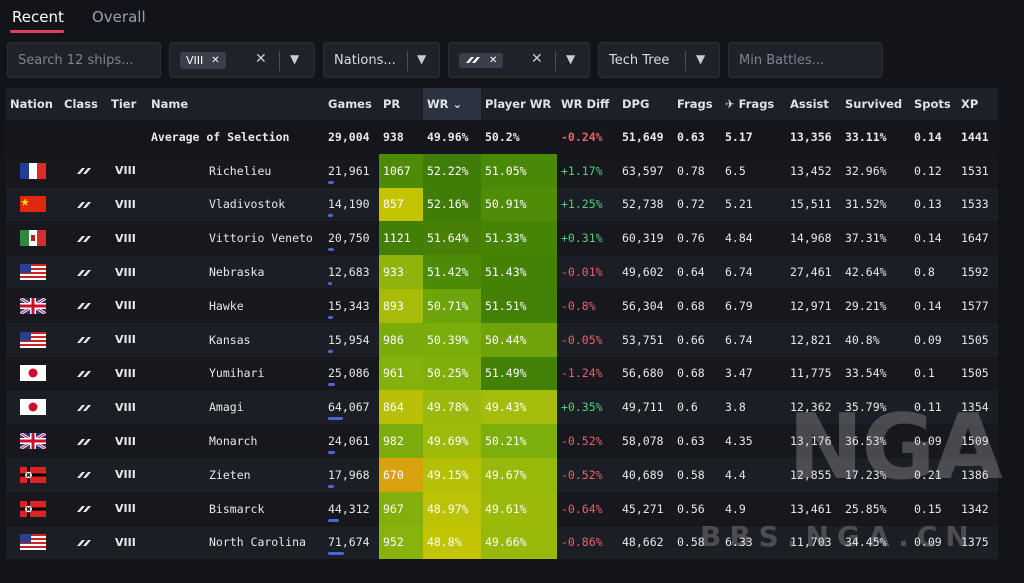  What do you see at coordinates (645, 339) in the screenshot?
I see `dpg-cell: 53,751` at bounding box center [645, 339].